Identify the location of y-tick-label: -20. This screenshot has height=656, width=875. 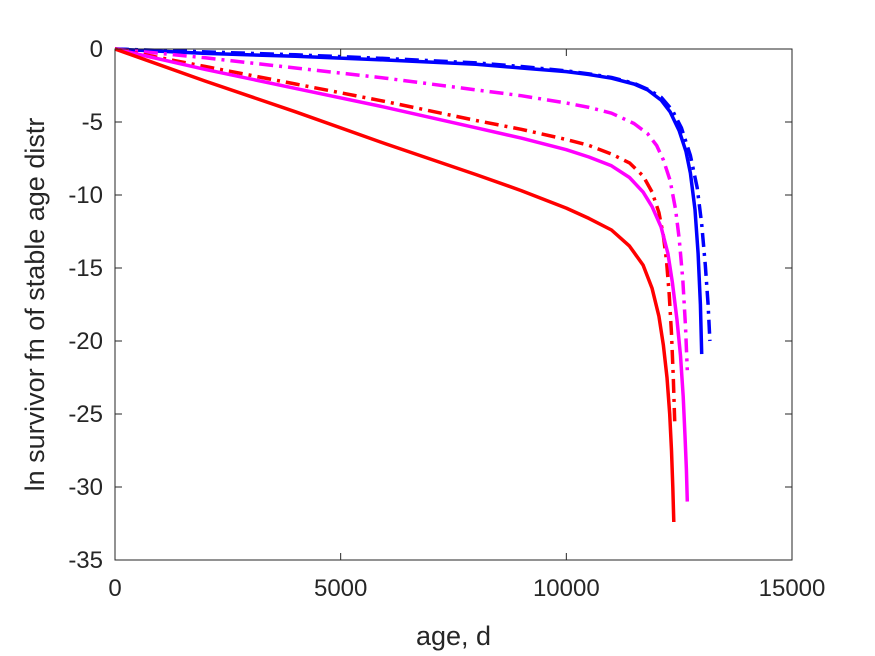
(85, 341).